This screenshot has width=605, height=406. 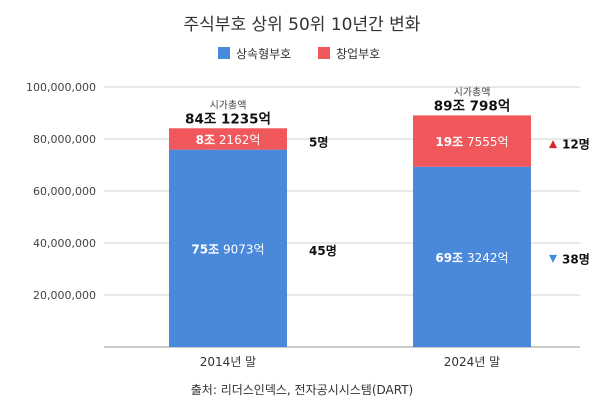 I want to click on x-axis: 2014년 말 2024년 말, so click(x=350, y=362).